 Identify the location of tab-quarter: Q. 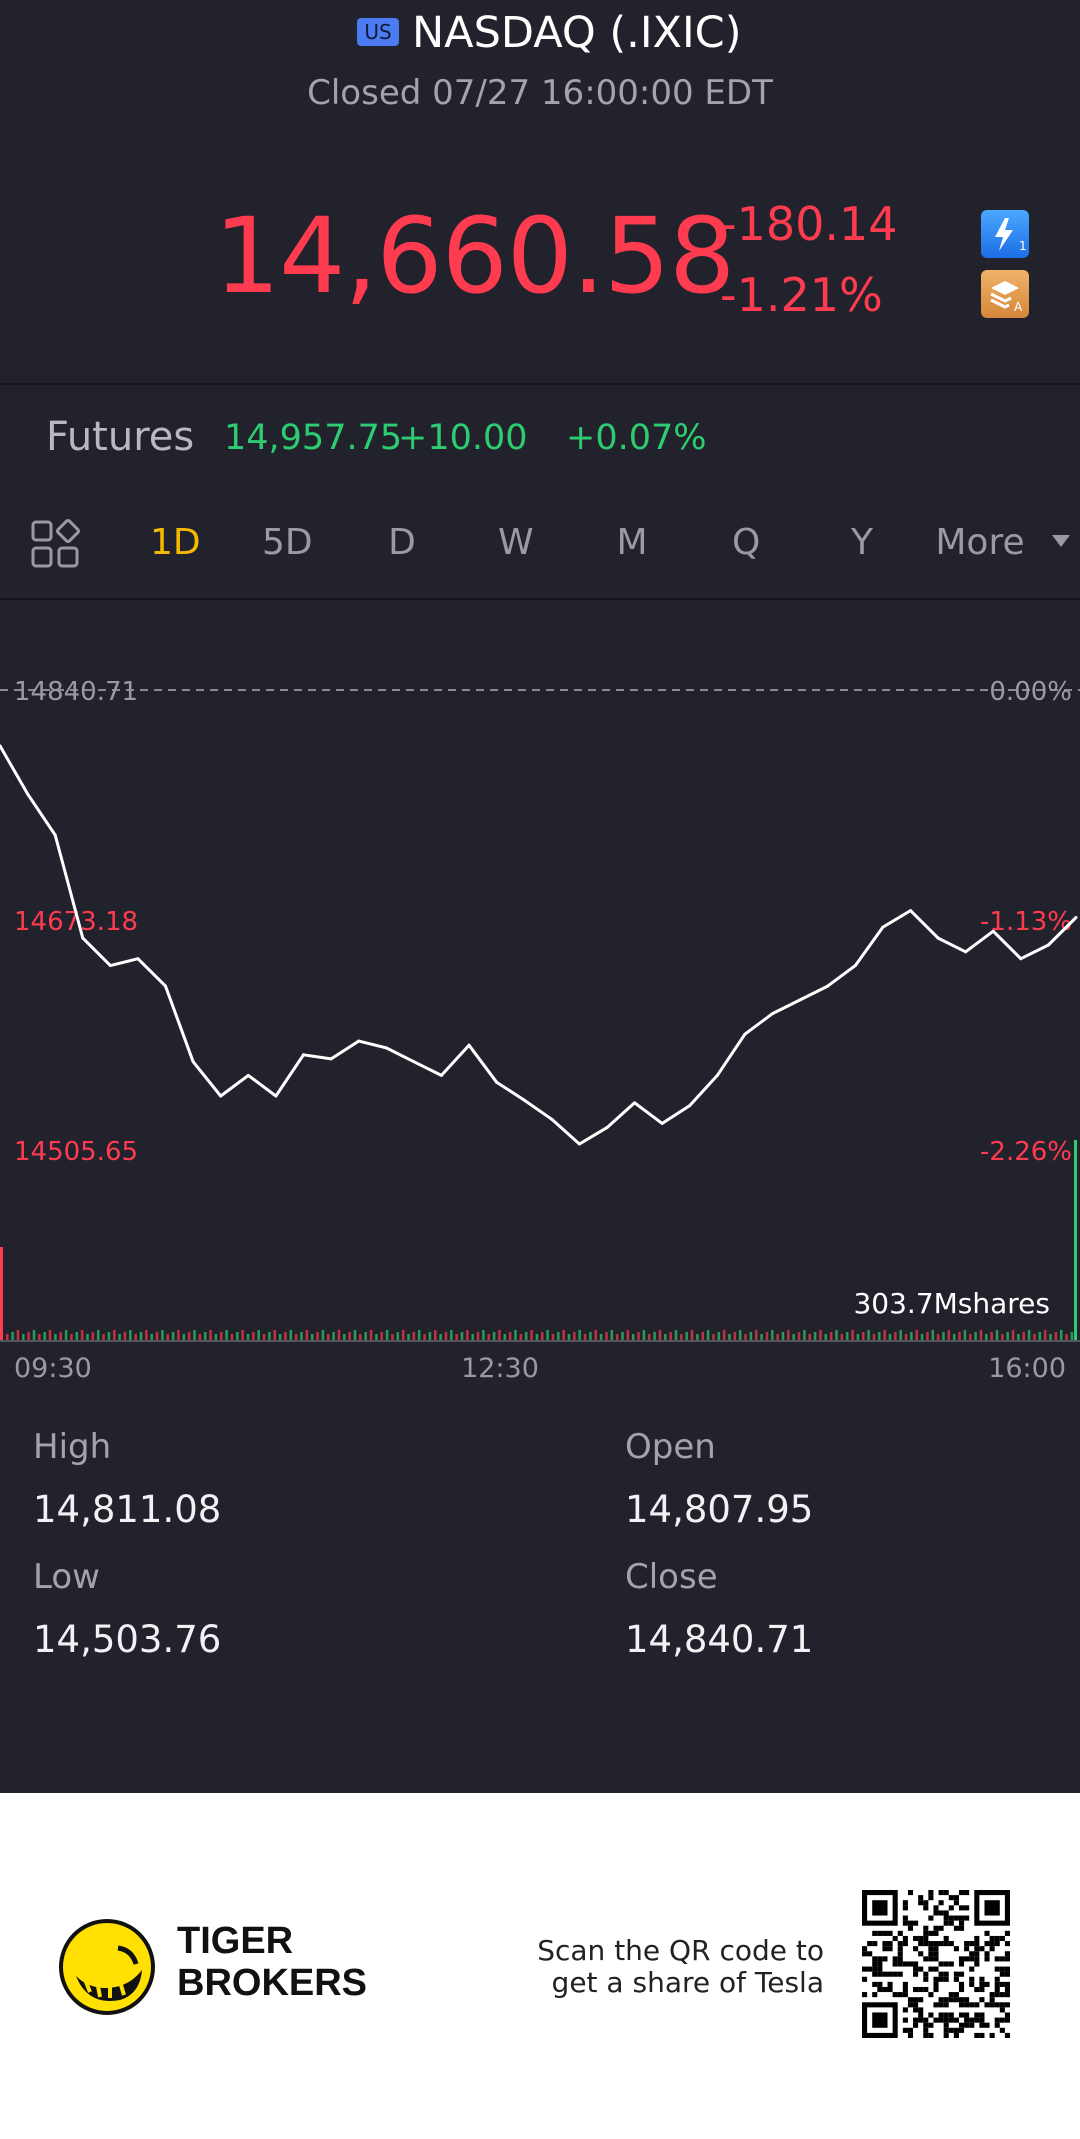
(746, 542).